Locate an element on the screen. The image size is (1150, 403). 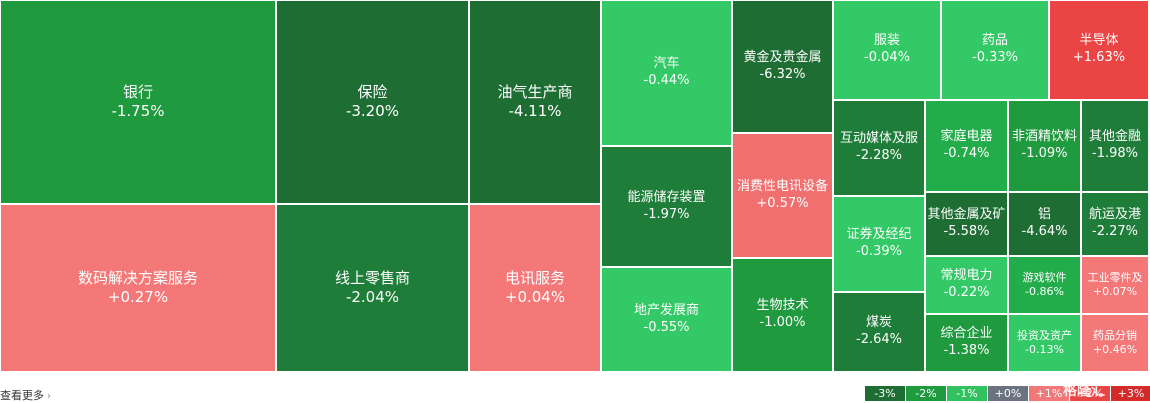
treemap-tile: 工业零件及 +0.07% is located at coordinates (1115, 285).